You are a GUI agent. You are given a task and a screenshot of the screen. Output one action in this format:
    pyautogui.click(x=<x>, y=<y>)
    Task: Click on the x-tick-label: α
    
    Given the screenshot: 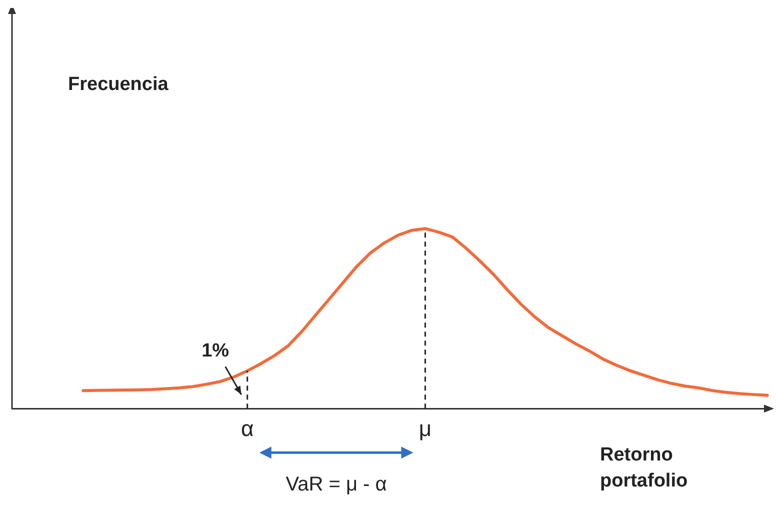 What is the action you would take?
    pyautogui.click(x=247, y=428)
    